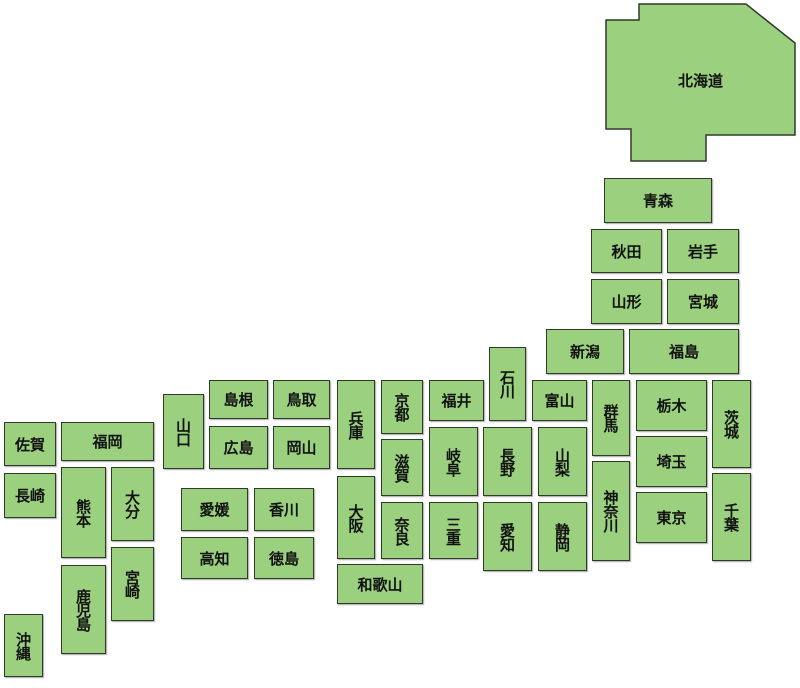 This screenshot has width=800, height=688. I want to click on prefecture-kagawa: 香川, so click(284, 509).